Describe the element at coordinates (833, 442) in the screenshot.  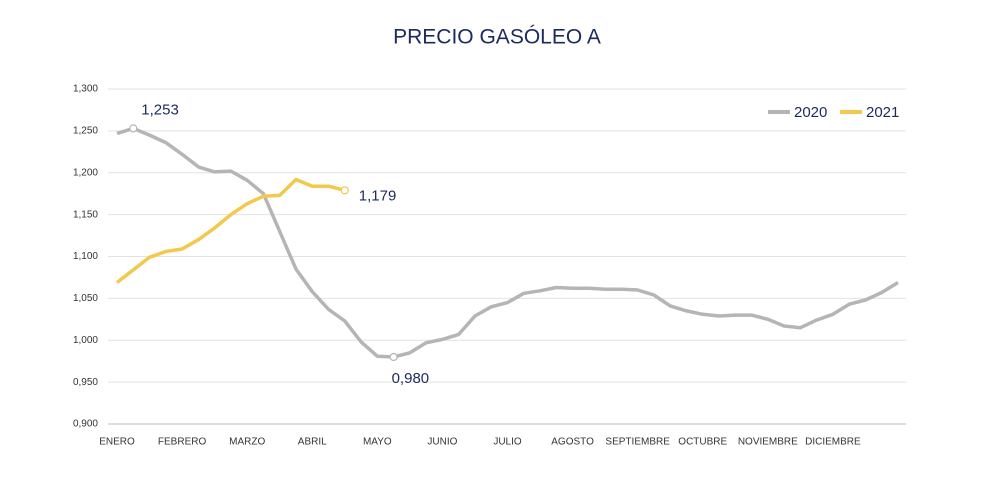
I see `x-tick-label: DICIEMBRE` at that location.